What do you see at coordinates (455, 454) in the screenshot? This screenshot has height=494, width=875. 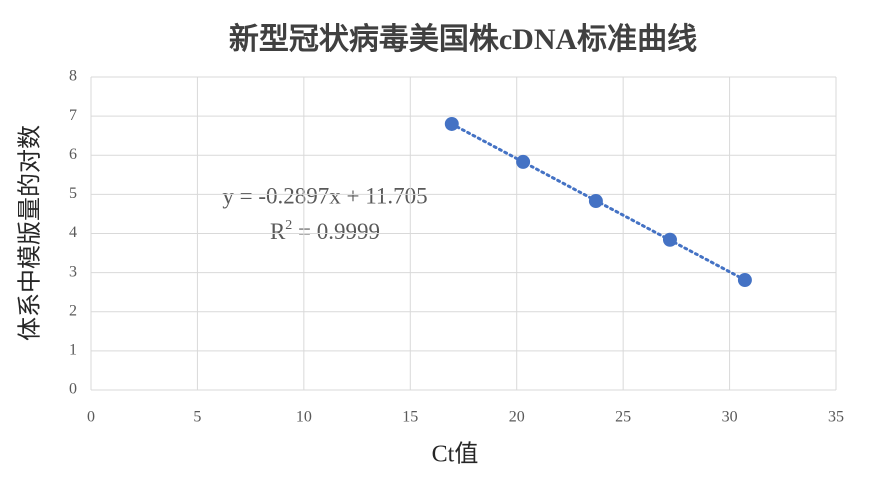 I see `x-axis-label: Ct值` at bounding box center [455, 454].